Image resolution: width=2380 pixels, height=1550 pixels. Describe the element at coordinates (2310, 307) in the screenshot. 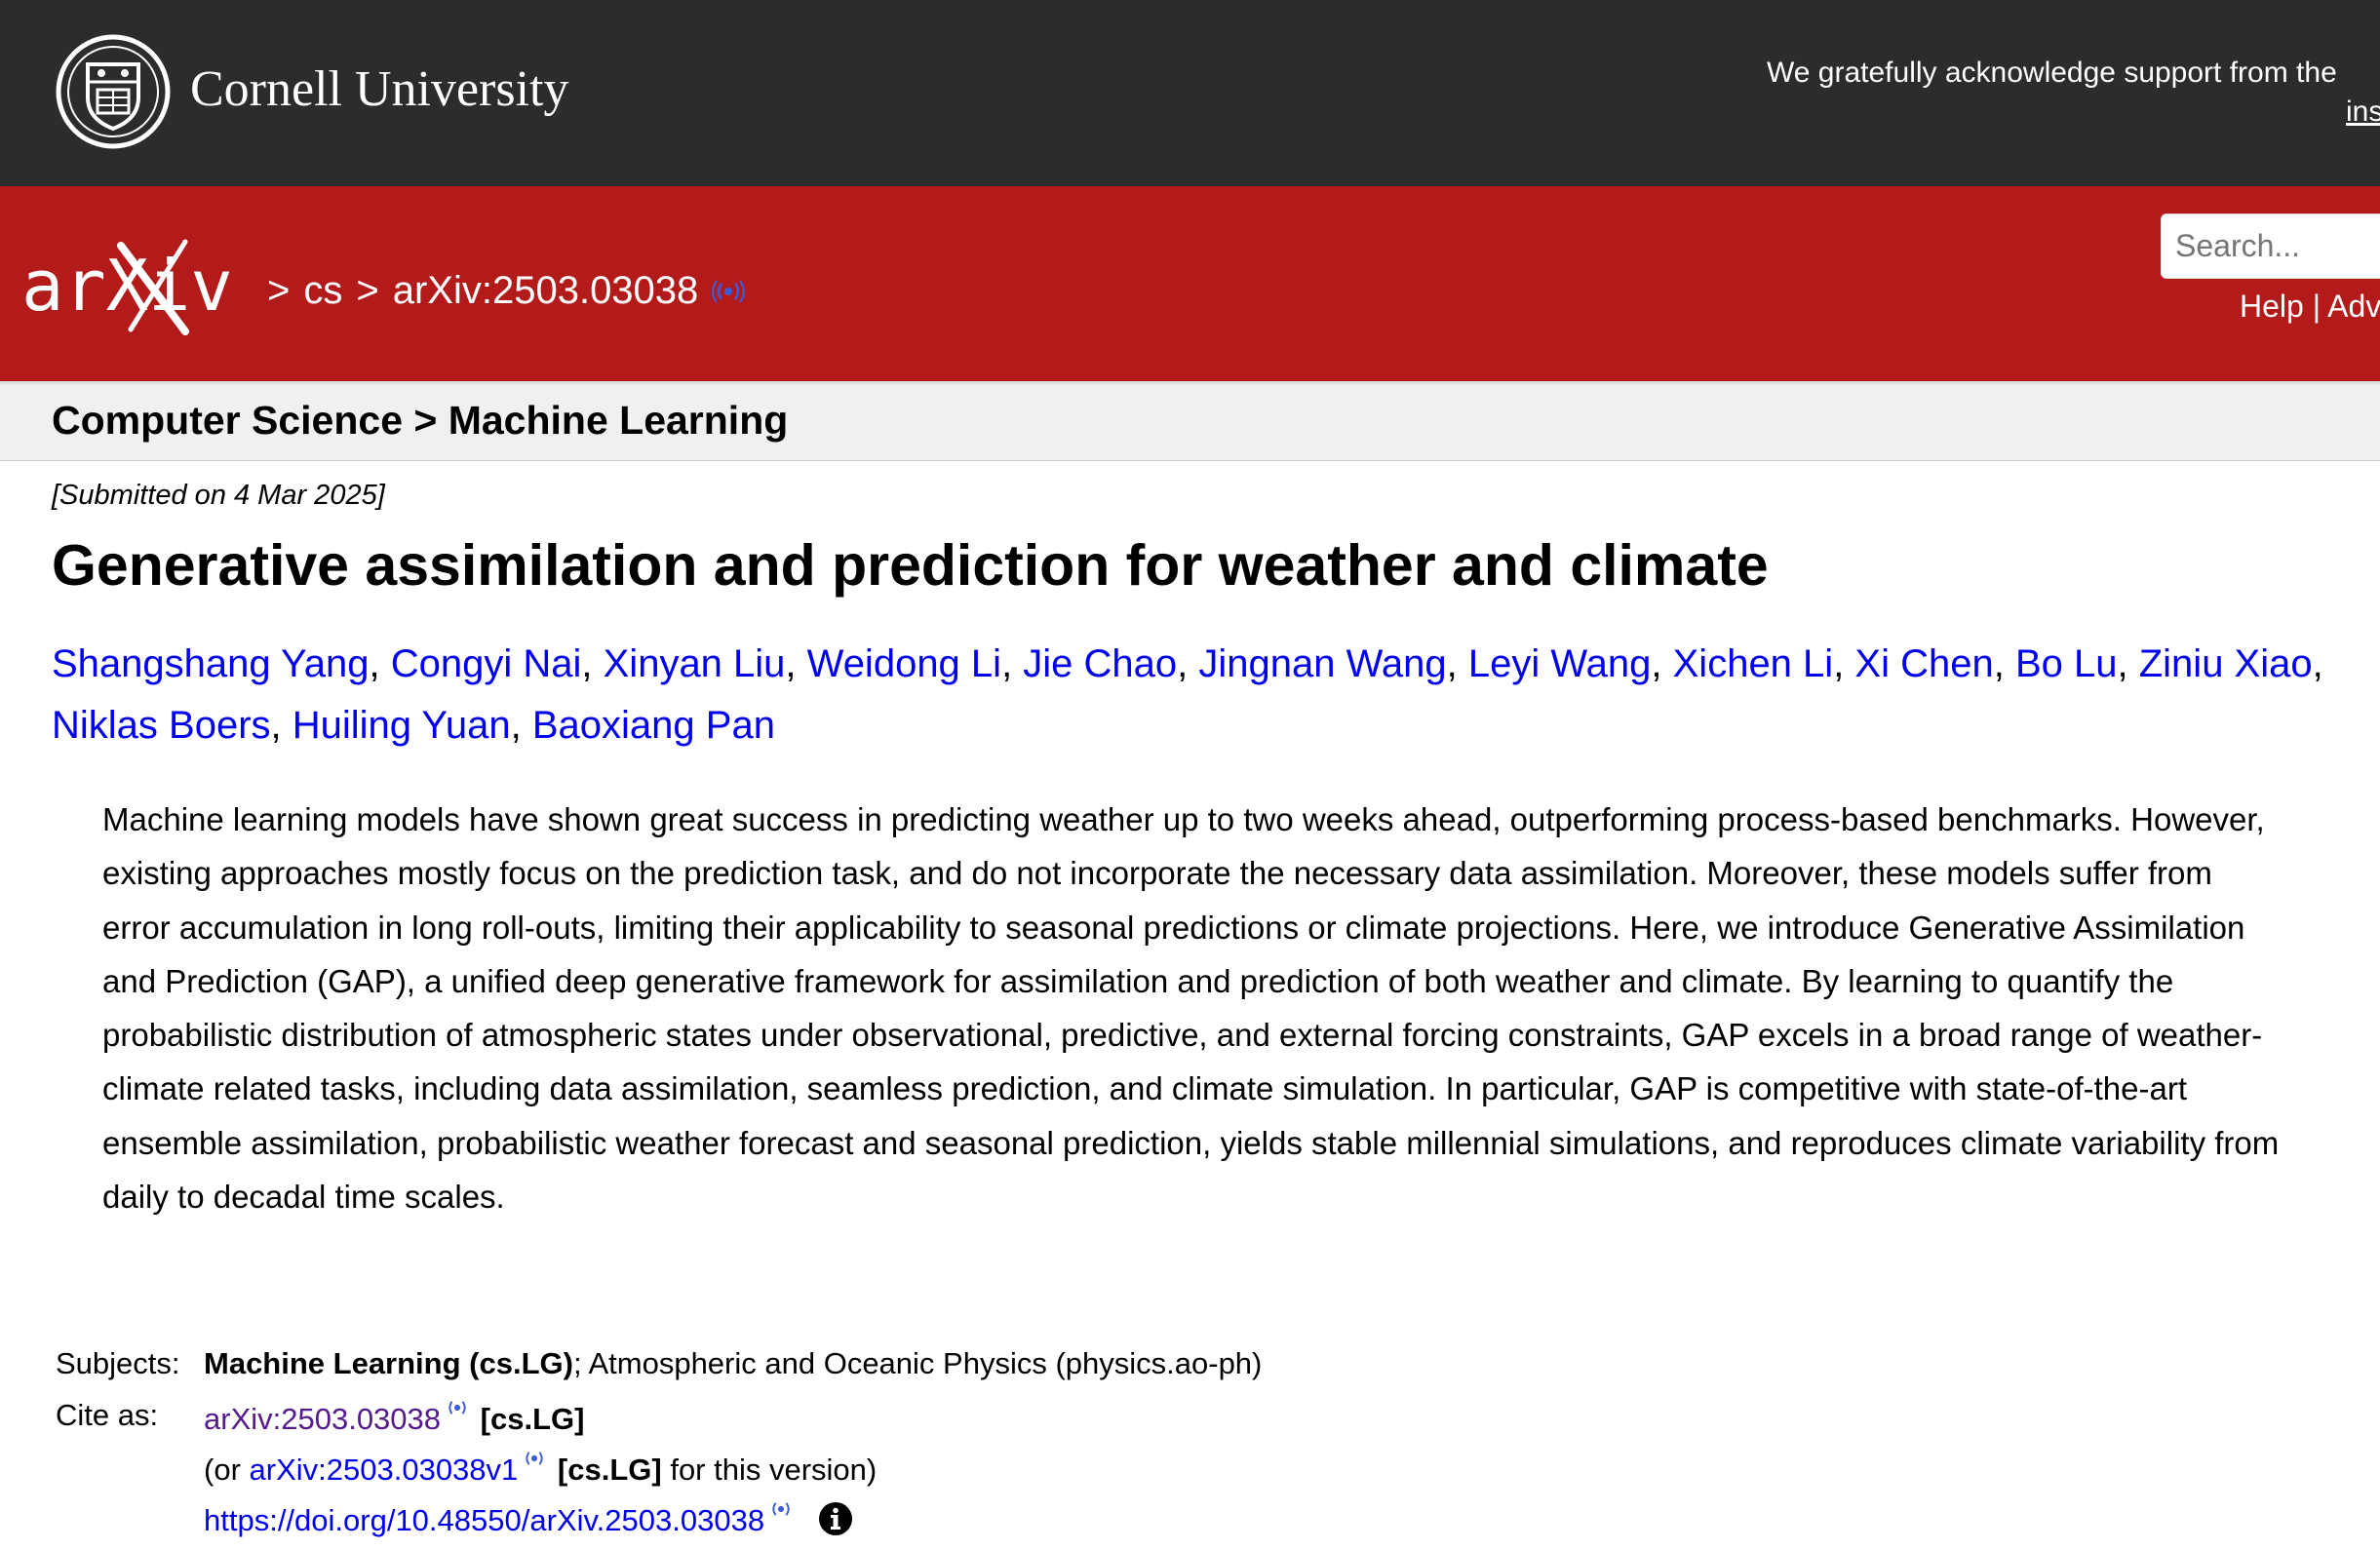

I see `help-links: Help | Adv` at that location.